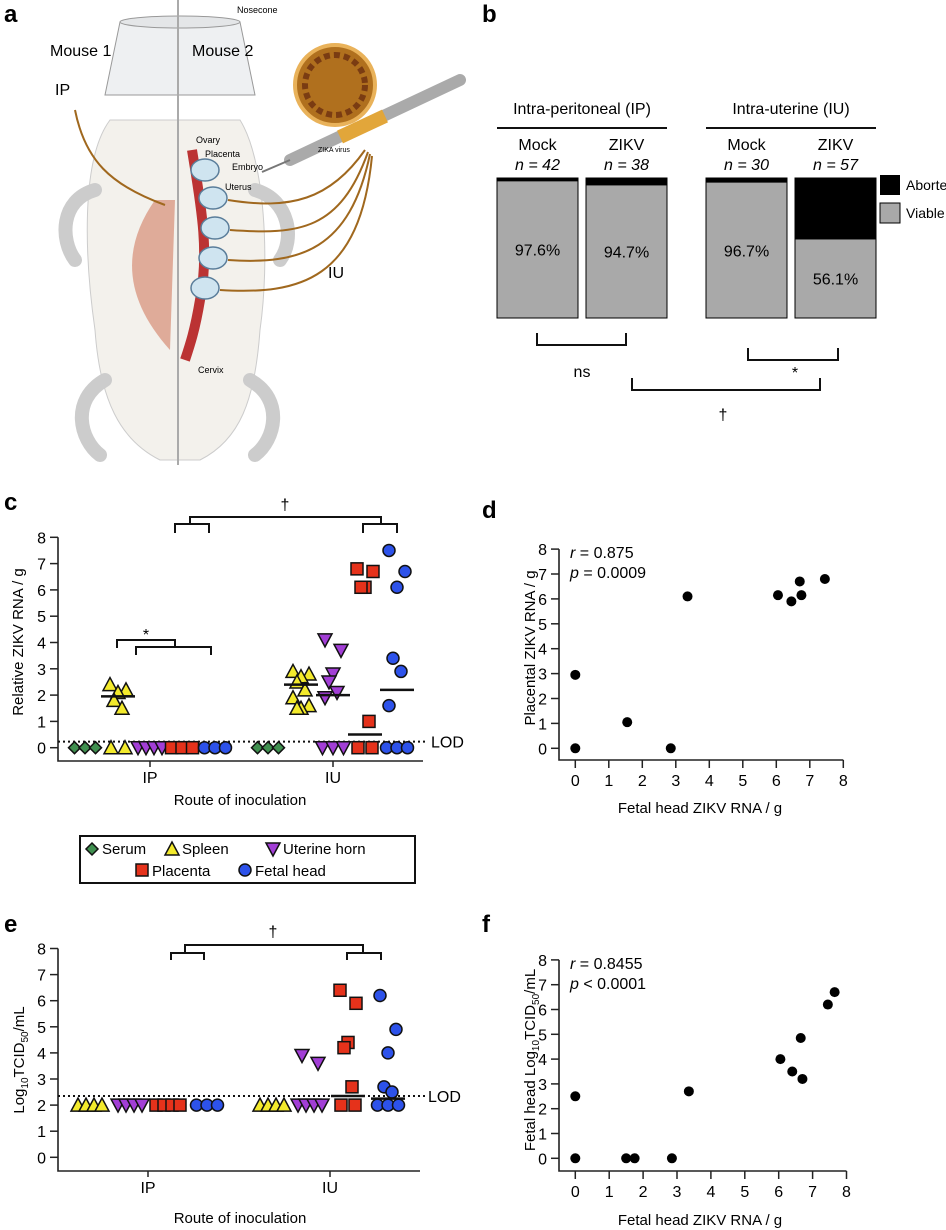 The image size is (946, 1230). Describe the element at coordinates (537, 251) in the screenshot. I see `viable-percent-label: 97.6%` at that location.